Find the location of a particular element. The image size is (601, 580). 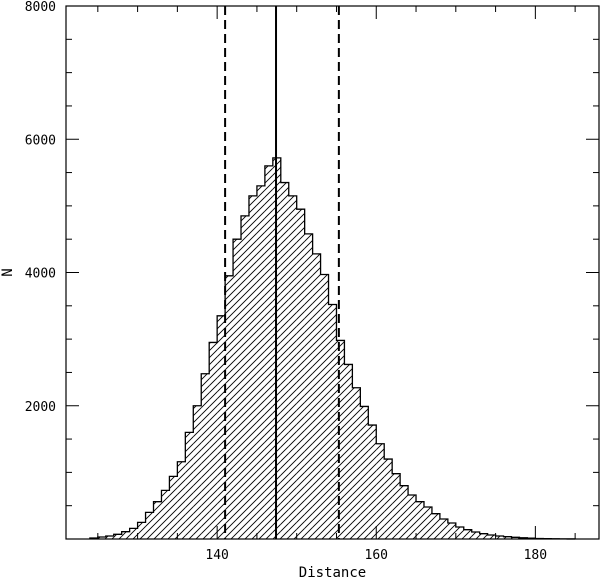

y-tick-label: 4000 is located at coordinates (40, 274).